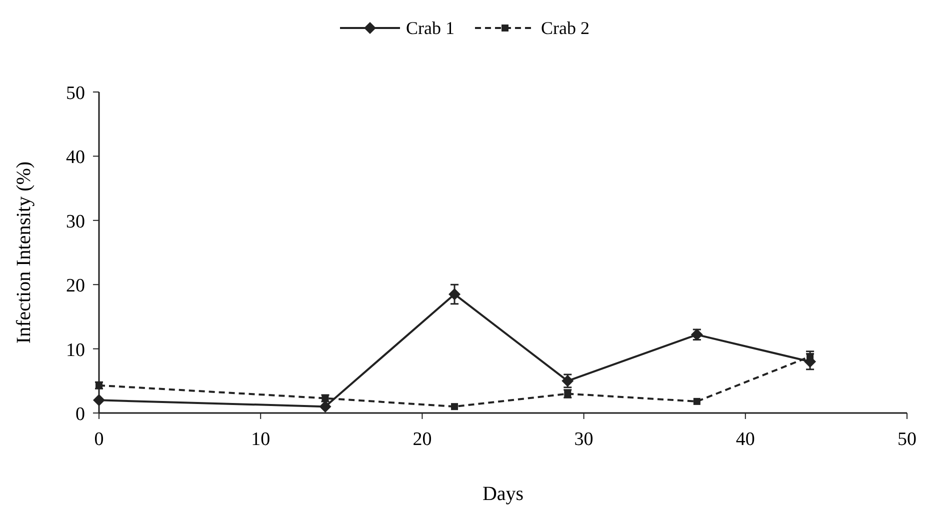 Image resolution: width=925 pixels, height=522 pixels. I want to click on y-tick-label: 50, so click(75, 93).